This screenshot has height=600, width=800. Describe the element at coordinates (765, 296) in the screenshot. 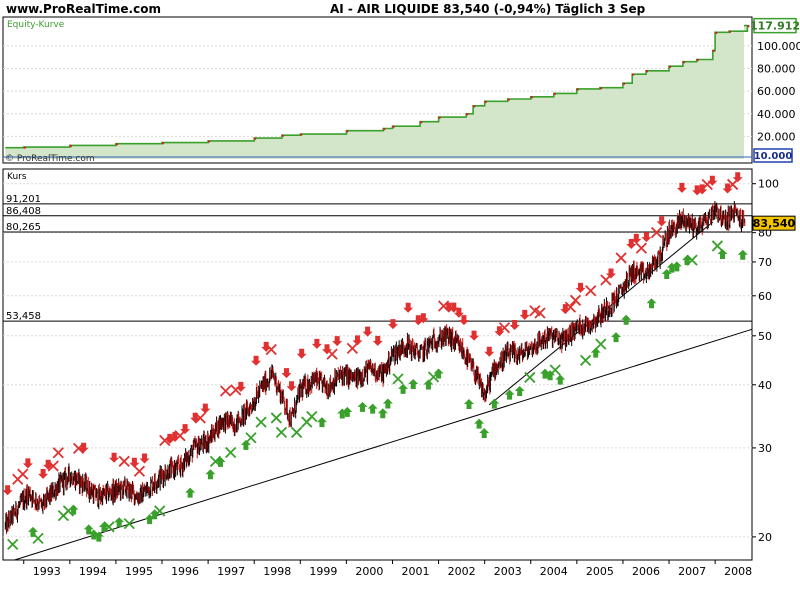

I see `price-ytick-label: 60` at that location.